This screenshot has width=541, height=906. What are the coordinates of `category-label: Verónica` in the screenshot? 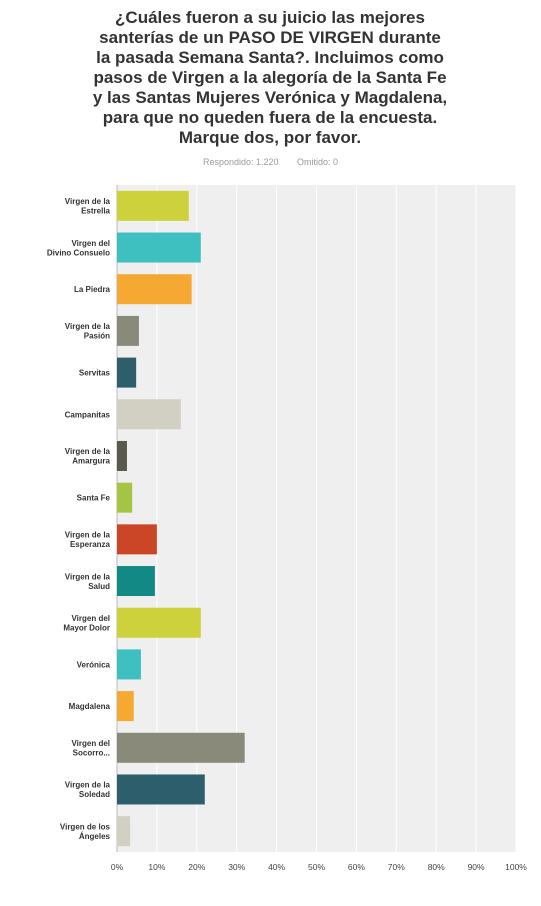 It's located at (94, 664).